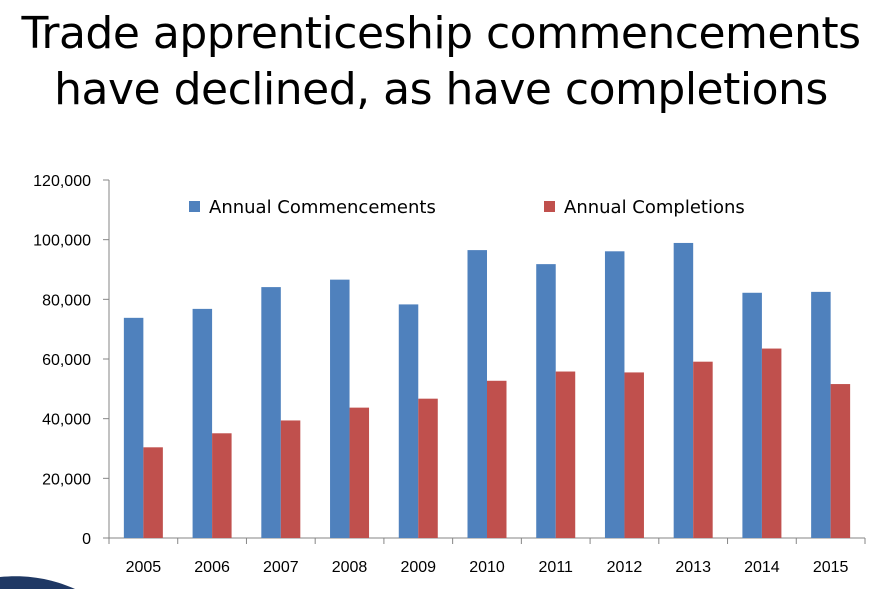 The height and width of the screenshot is (589, 882). Describe the element at coordinates (441, 33) in the screenshot. I see `title-line-1: Trade apprenticeship commencements` at that location.